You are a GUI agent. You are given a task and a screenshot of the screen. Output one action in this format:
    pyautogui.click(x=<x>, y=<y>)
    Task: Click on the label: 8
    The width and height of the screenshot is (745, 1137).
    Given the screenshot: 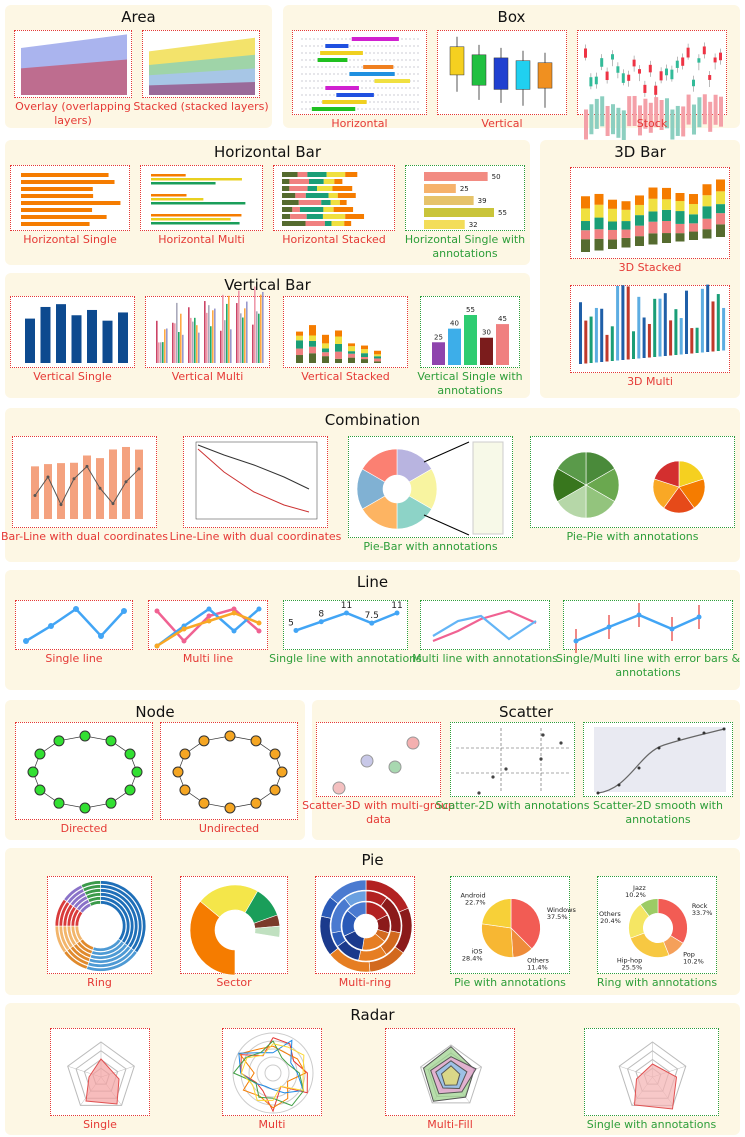 What is the action you would take?
    pyautogui.click(x=321, y=615)
    